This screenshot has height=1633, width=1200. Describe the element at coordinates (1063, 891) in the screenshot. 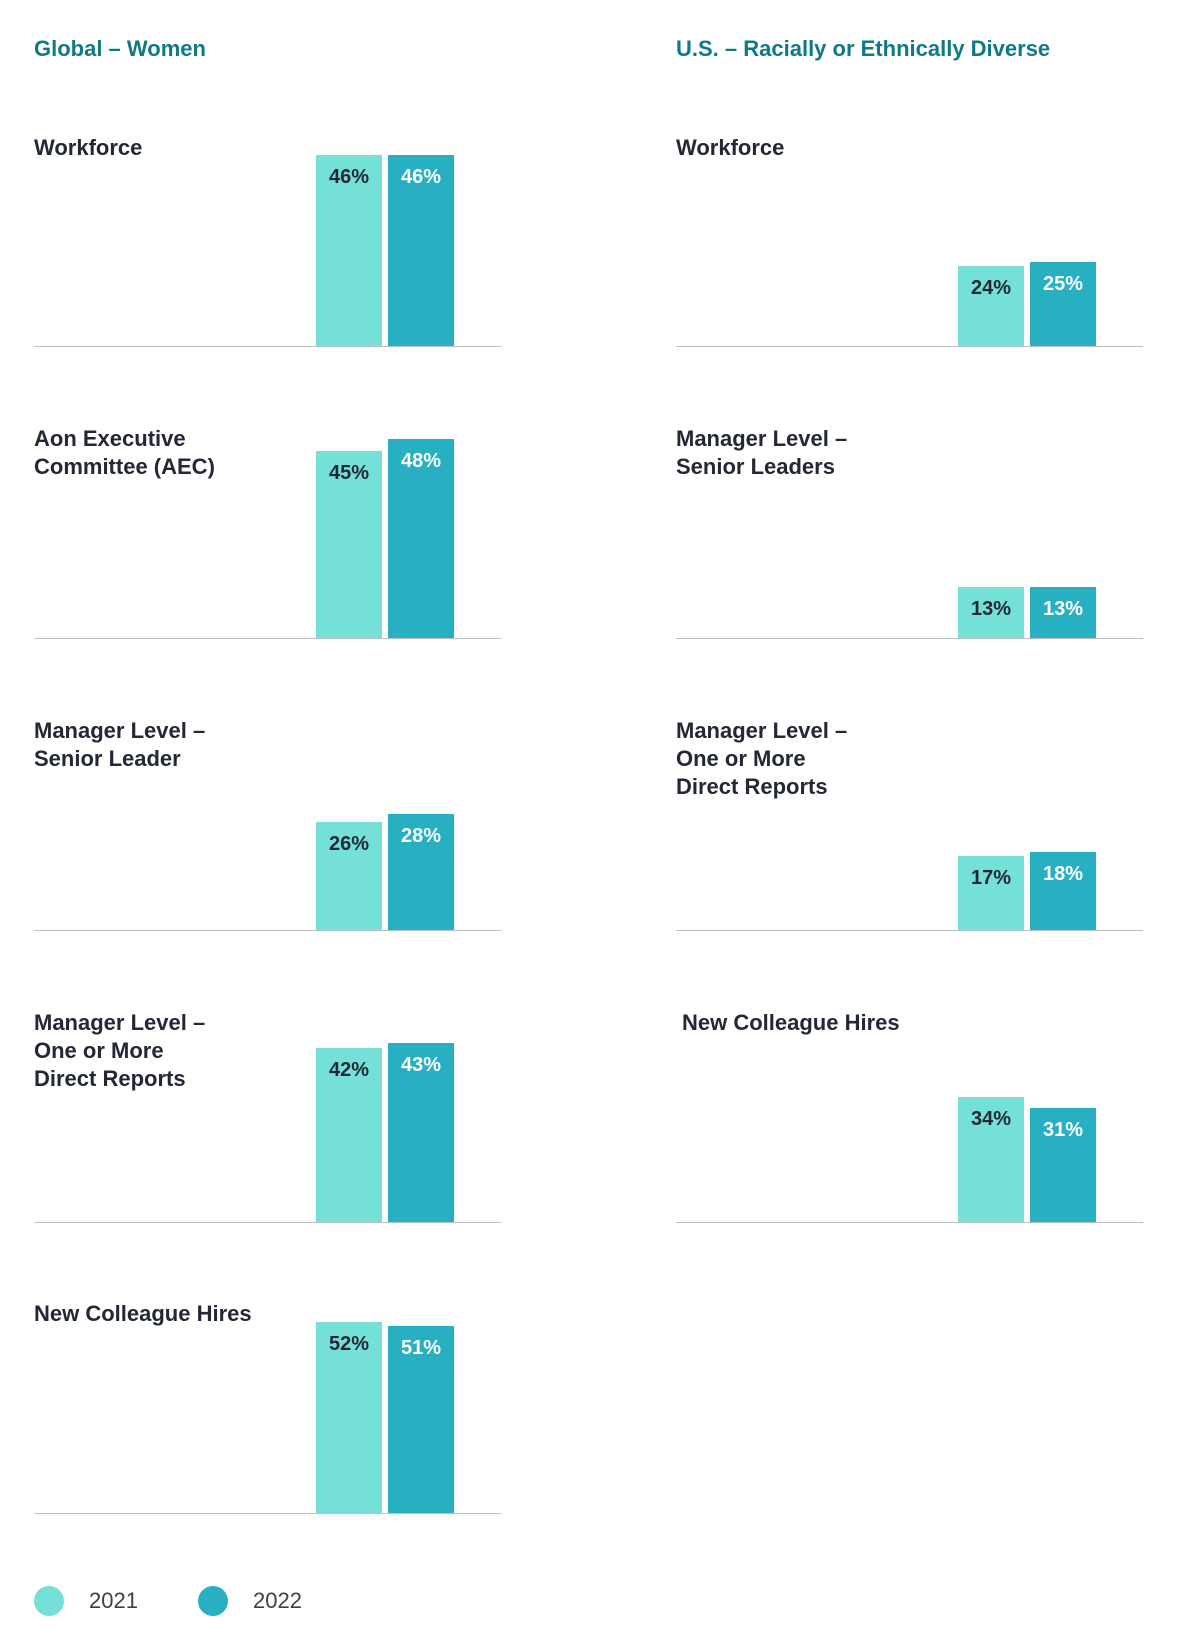

I see `chart-8-bar-2022` at that location.